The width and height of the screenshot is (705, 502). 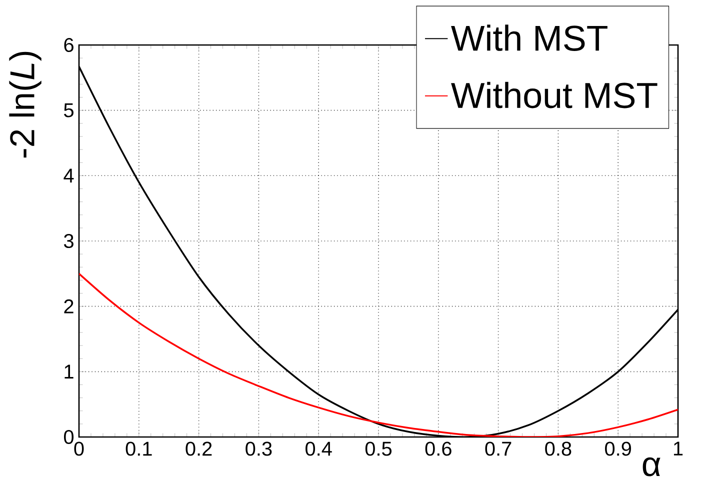 What do you see at coordinates (558, 449) in the screenshot?
I see `x-tick-label: 0.8` at bounding box center [558, 449].